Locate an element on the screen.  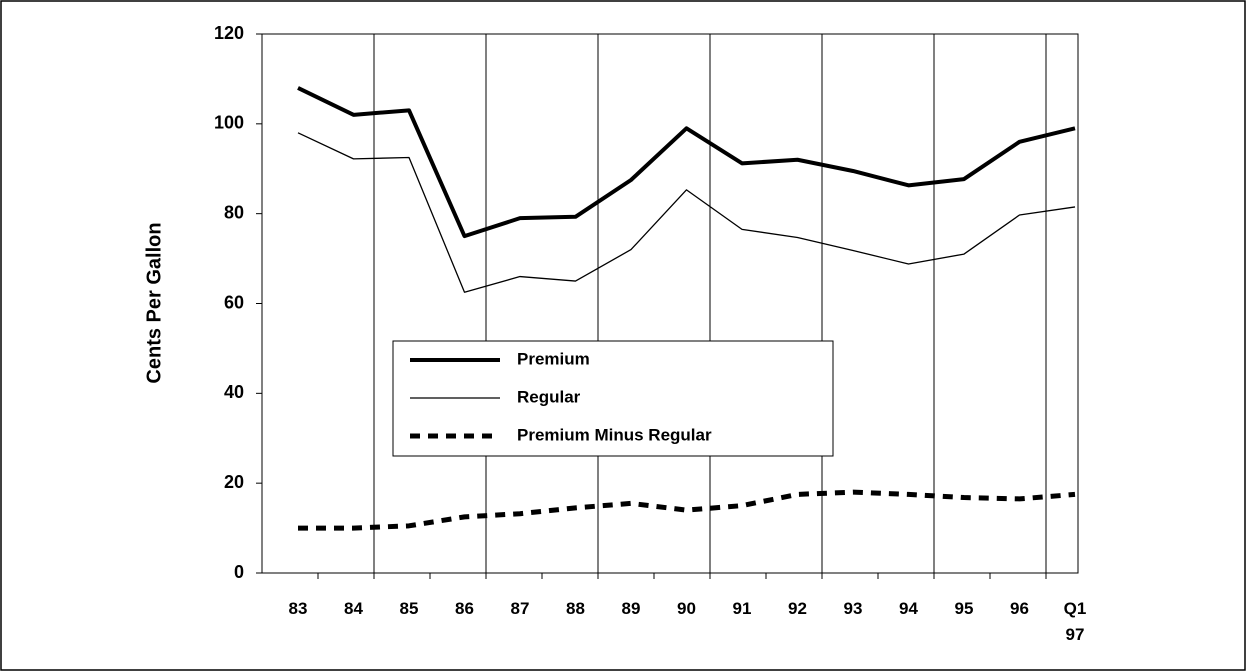
x-tick-label: 86 is located at coordinates (464, 608).